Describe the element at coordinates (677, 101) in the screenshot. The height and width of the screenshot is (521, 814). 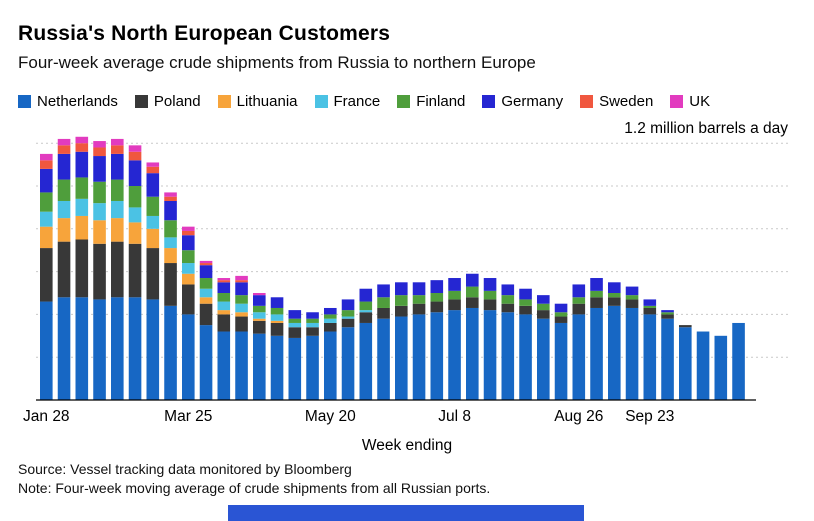
I see `legend-swatch-uk` at that location.